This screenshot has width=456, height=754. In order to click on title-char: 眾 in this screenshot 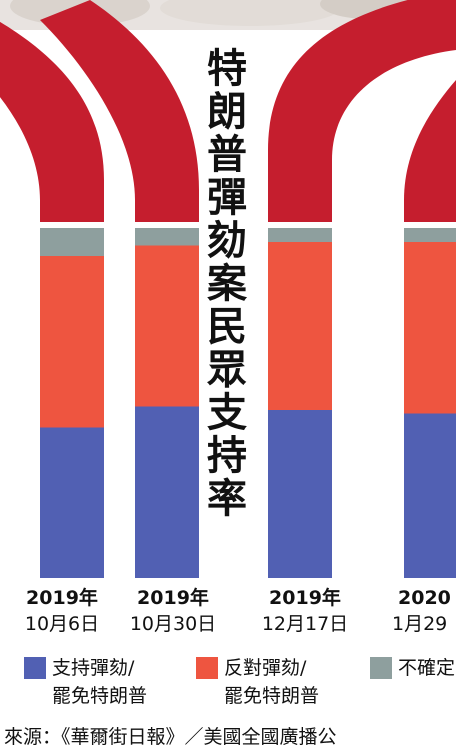, I will do `click(227, 370)`.